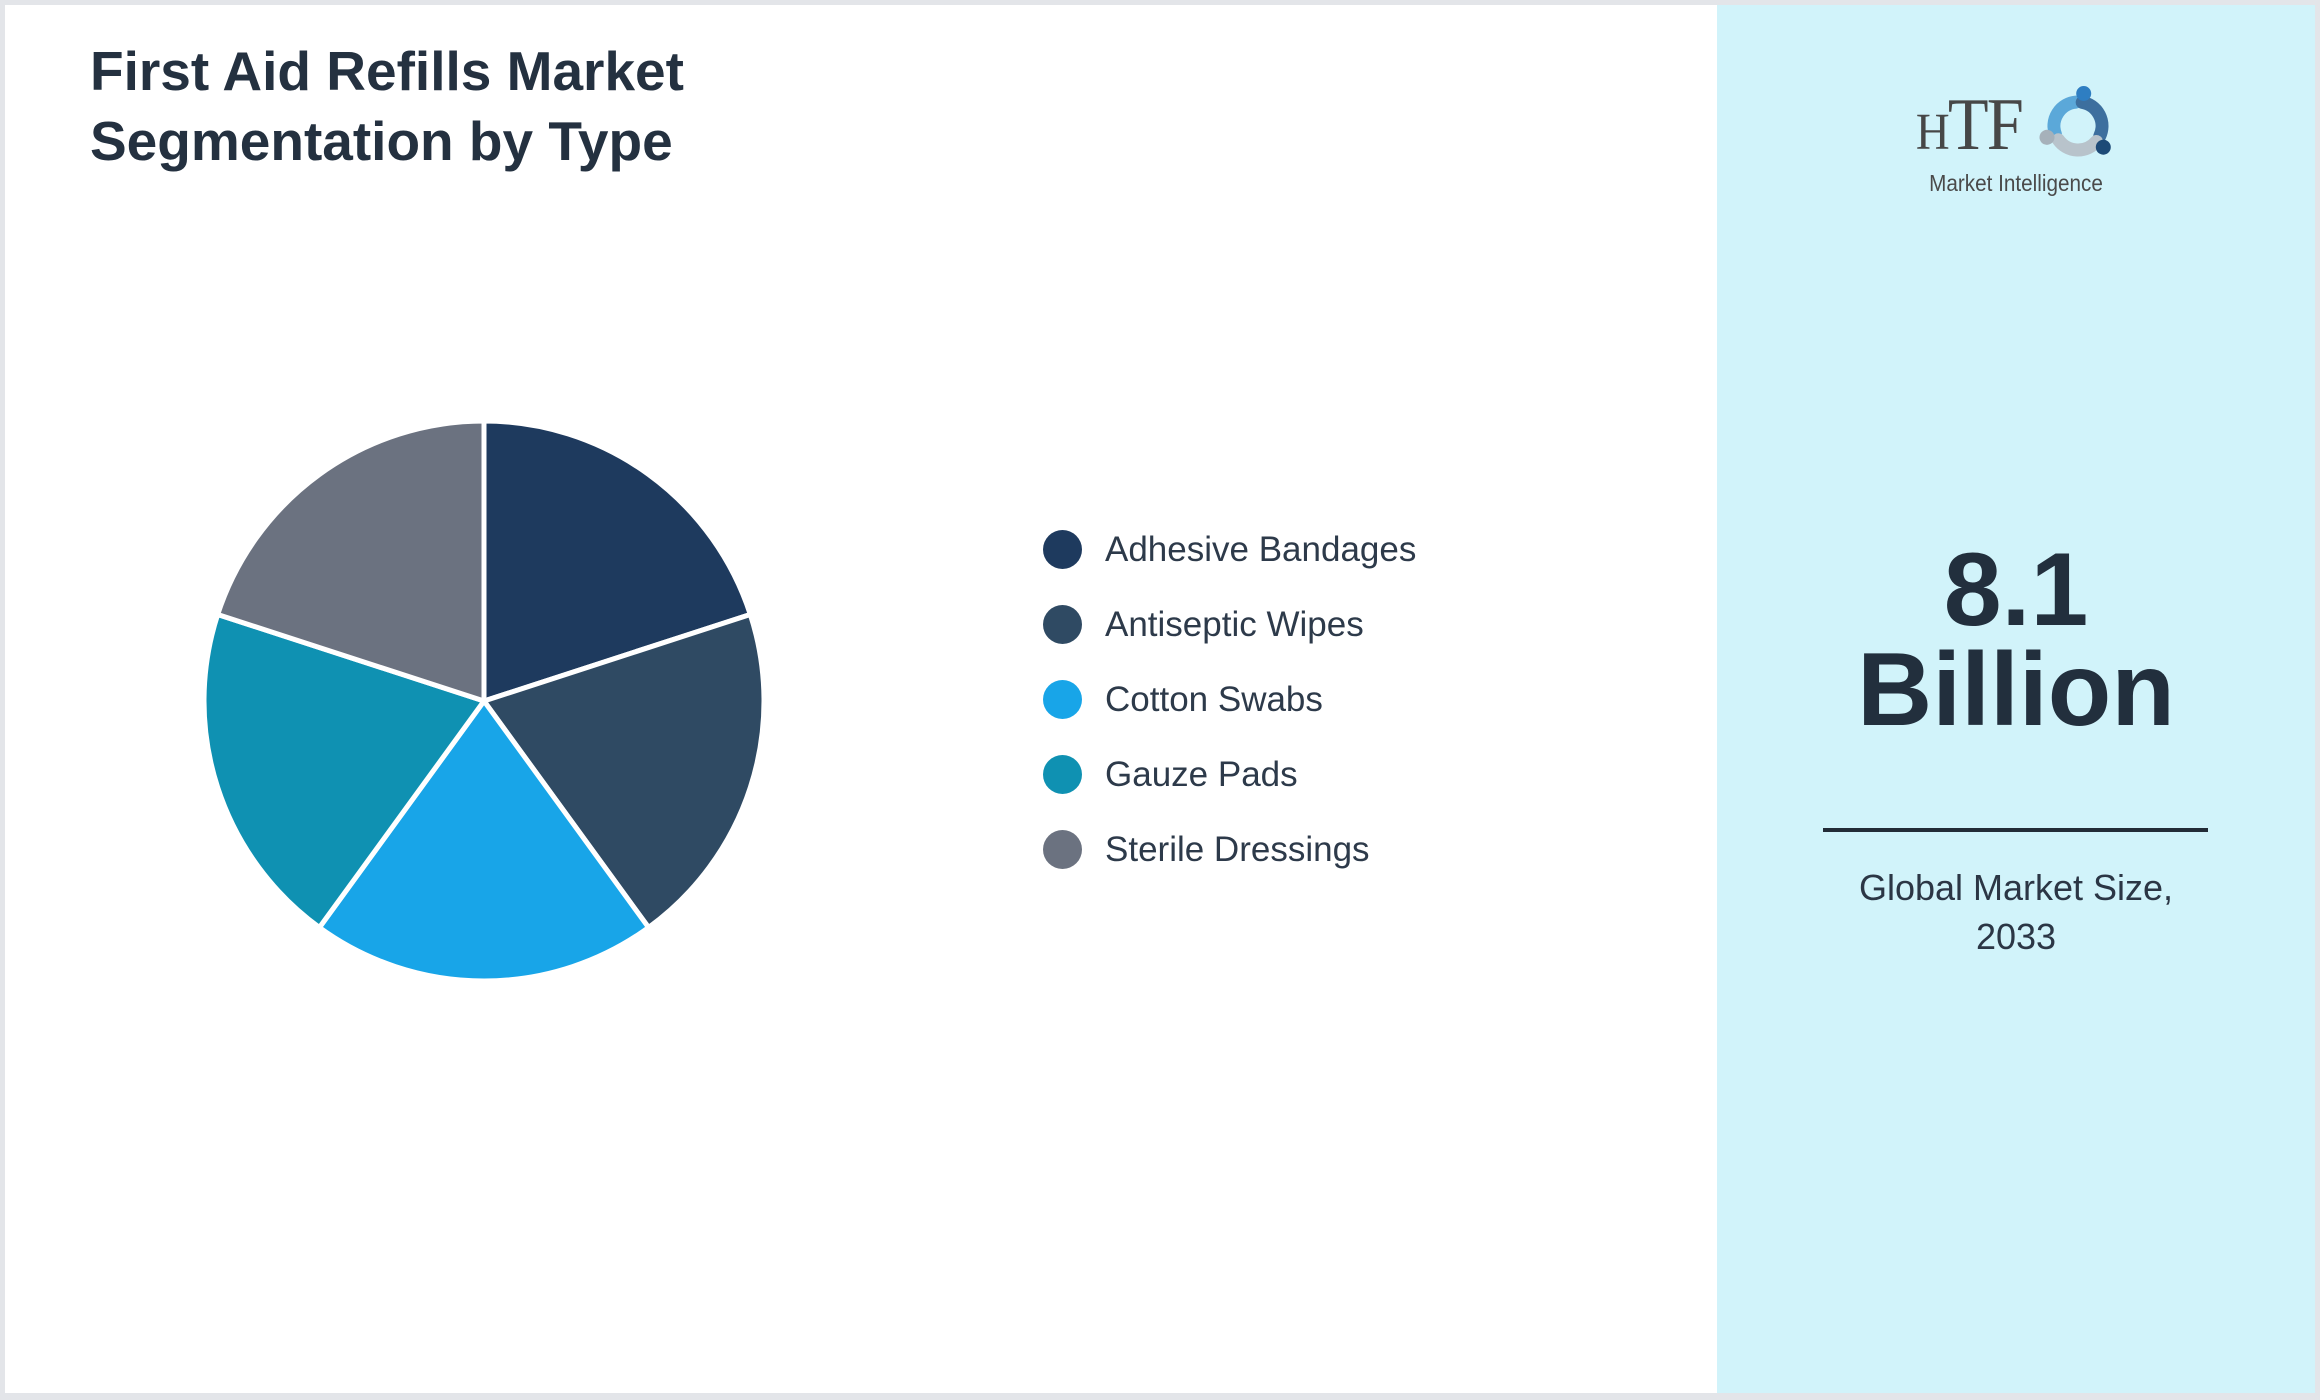 This screenshot has width=2320, height=1400. Describe the element at coordinates (2015, 830) in the screenshot. I see `panel-divider` at that location.